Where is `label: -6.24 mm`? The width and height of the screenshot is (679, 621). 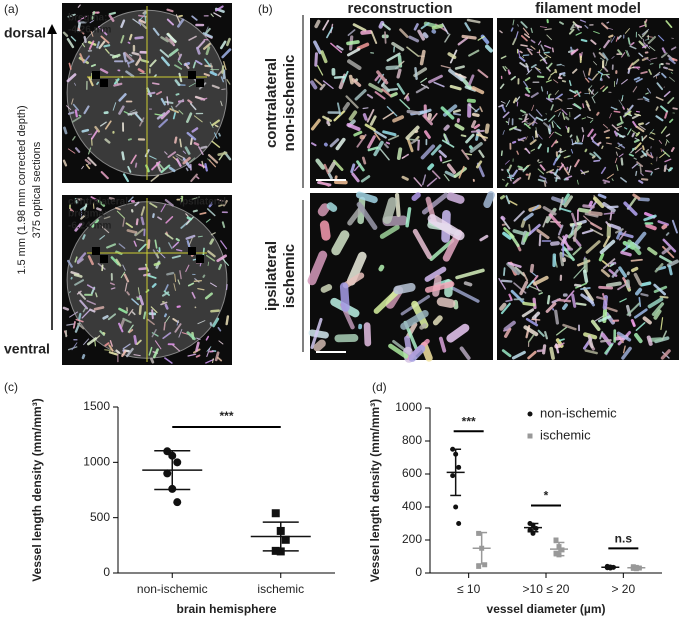 label: -6.24 mm is located at coordinates (89, 226).